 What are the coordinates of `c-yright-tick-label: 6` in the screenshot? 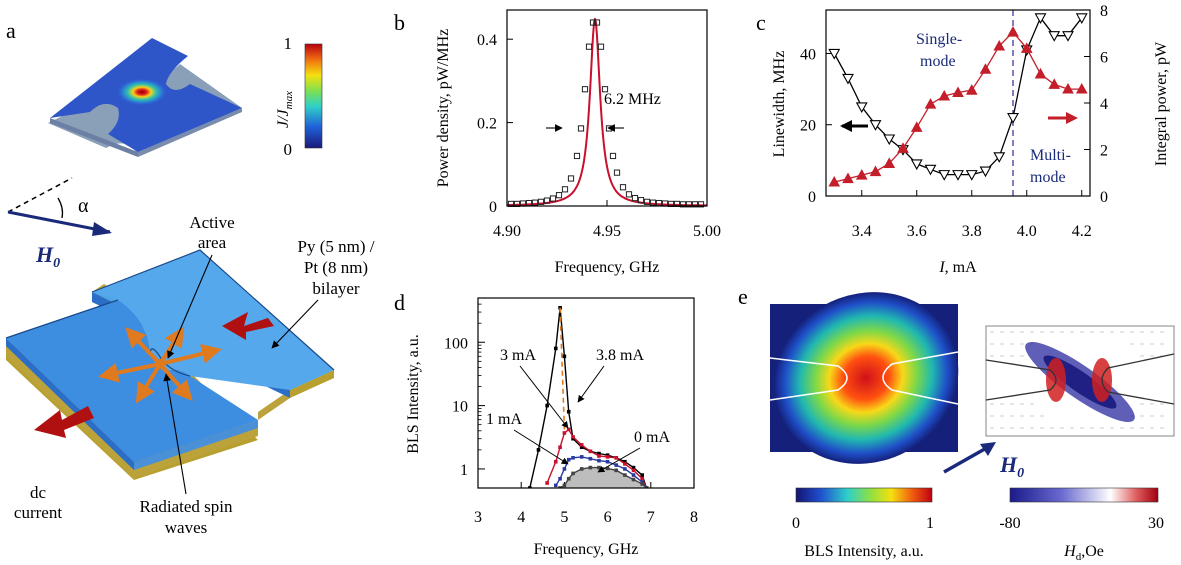 It's located at (1104, 58).